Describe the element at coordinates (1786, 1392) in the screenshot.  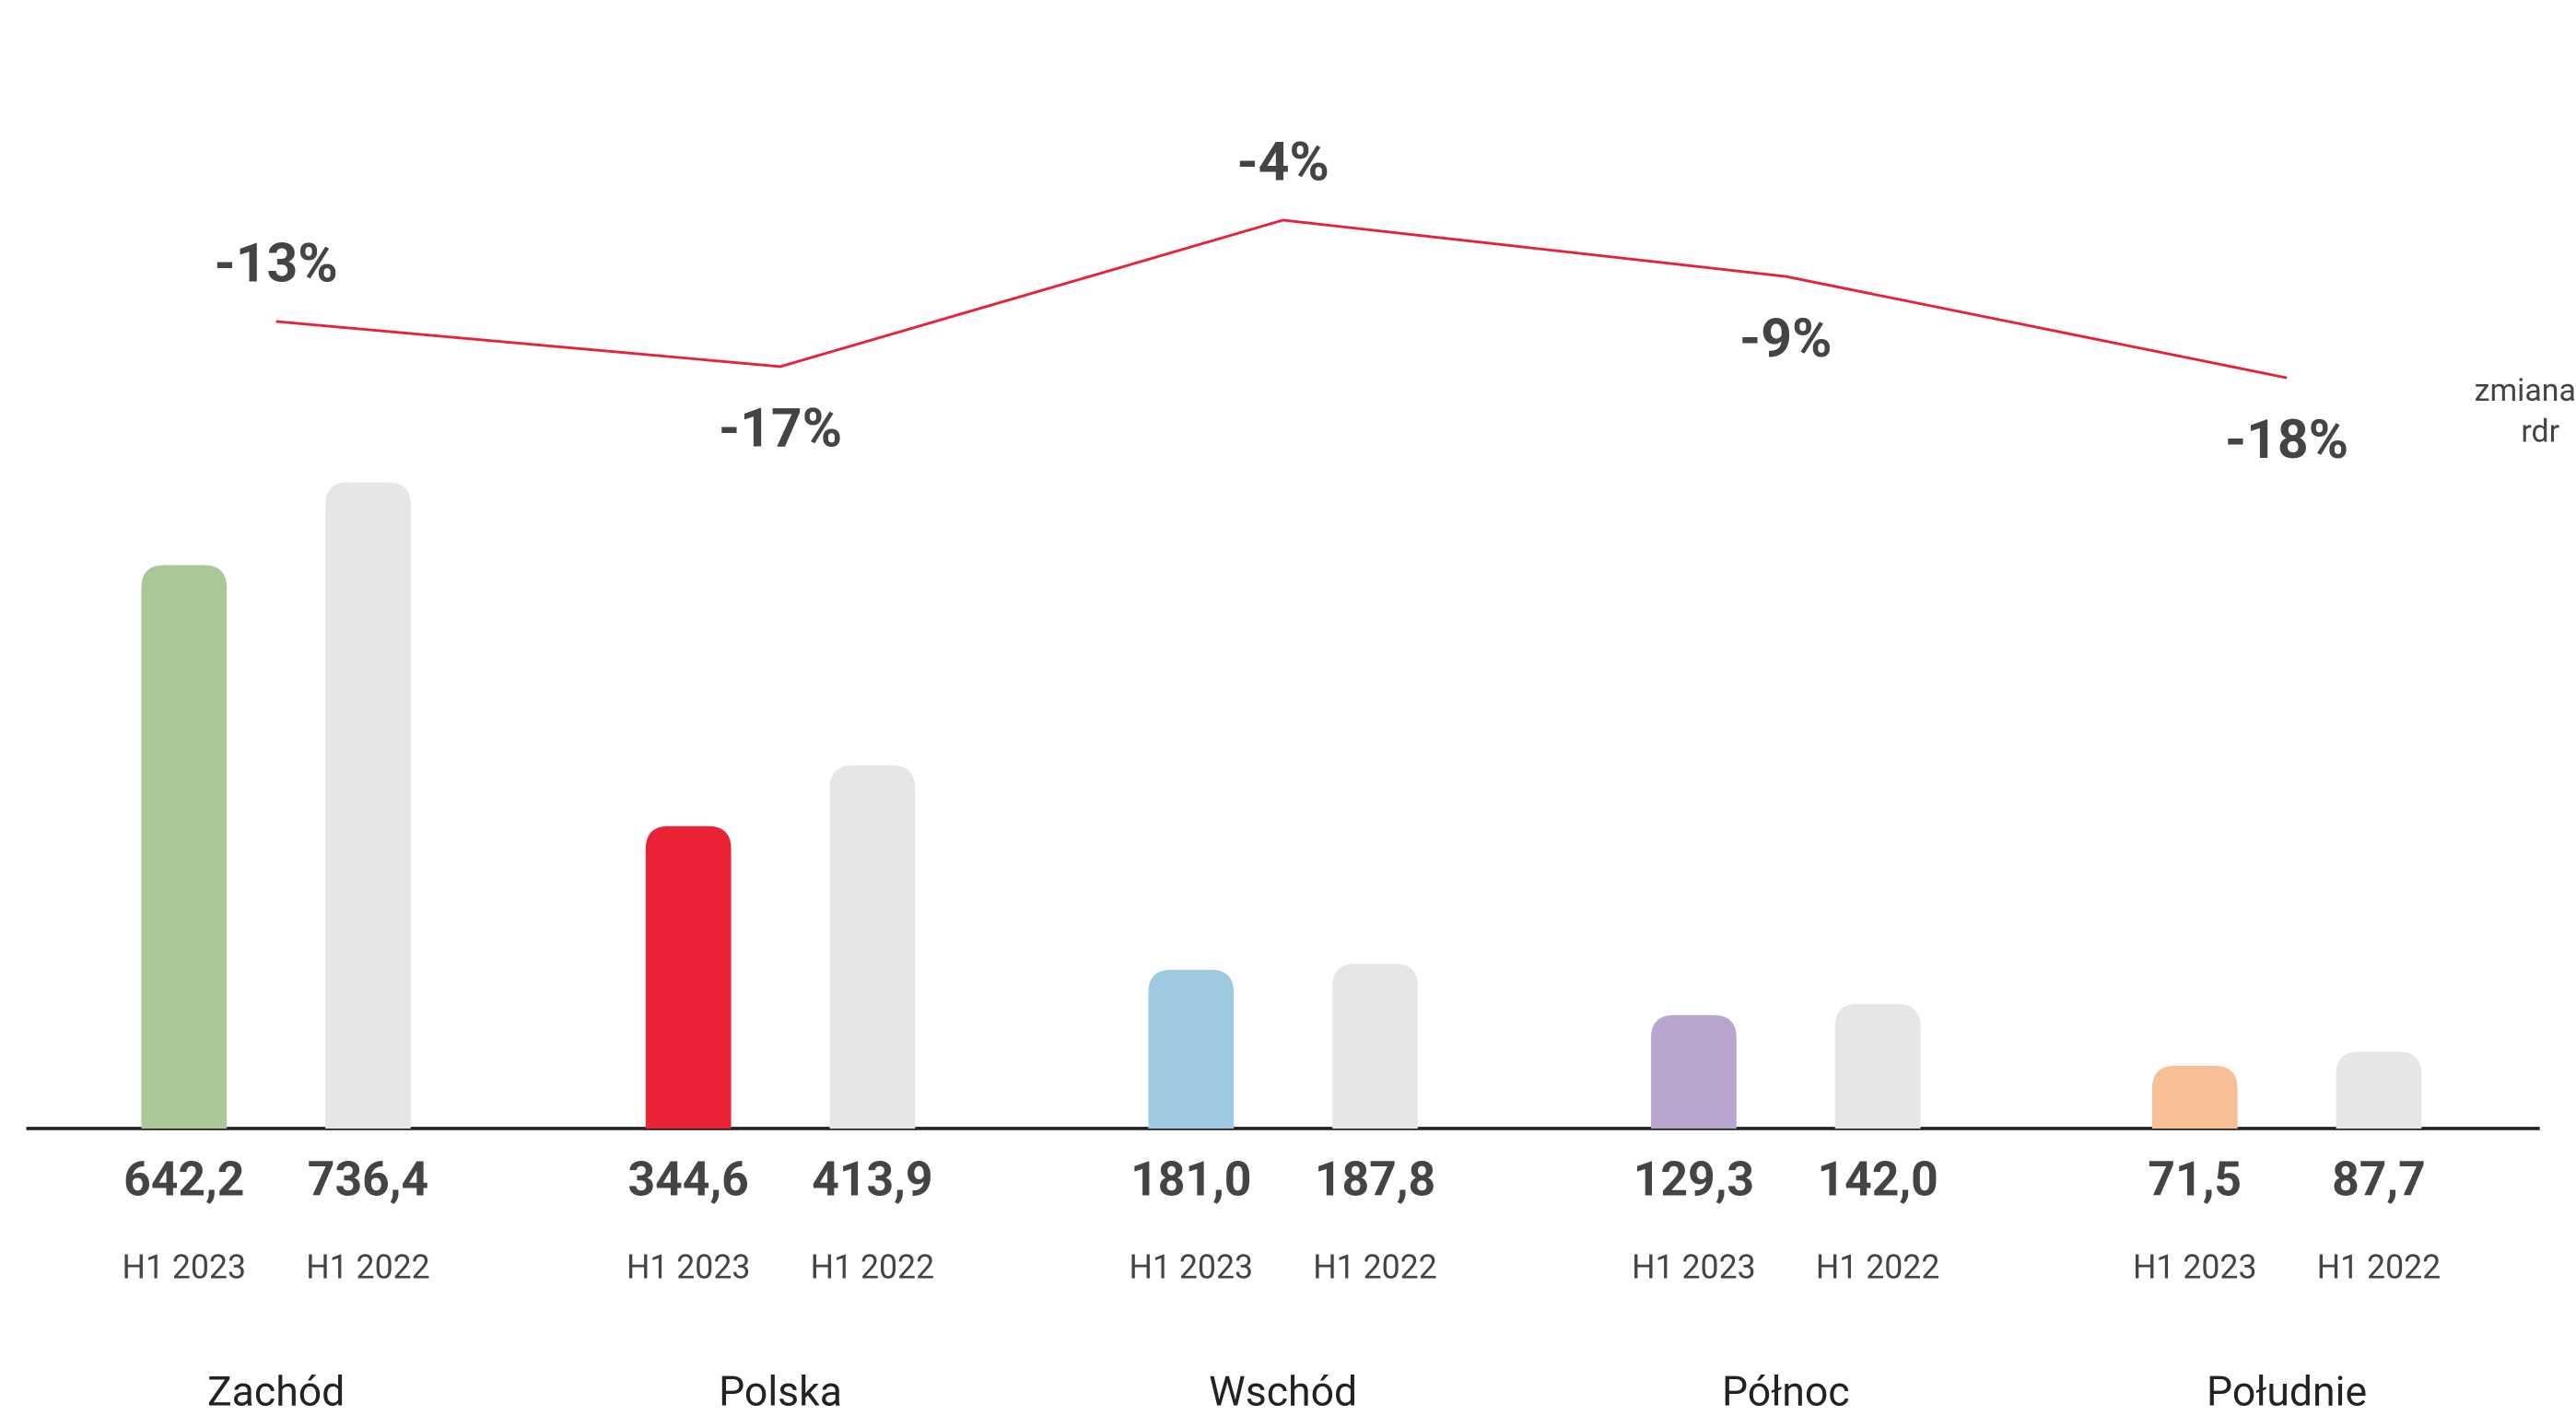
I see `category-label: Północ` at that location.